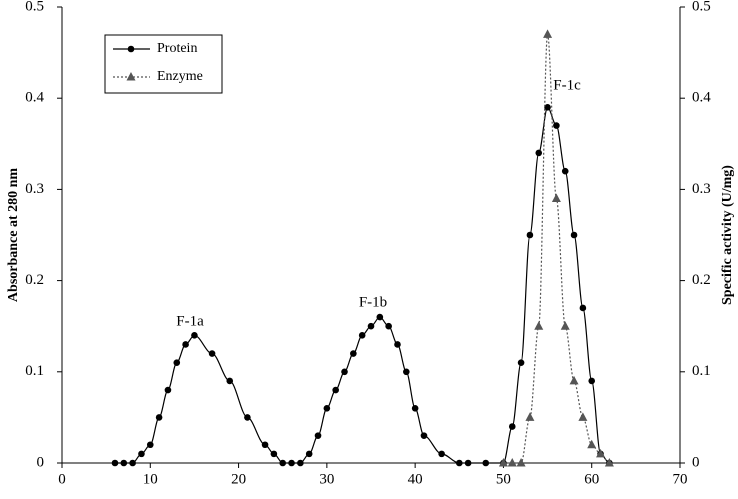  What do you see at coordinates (34, 98) in the screenshot?
I see `y-tick-label: 0.4` at bounding box center [34, 98].